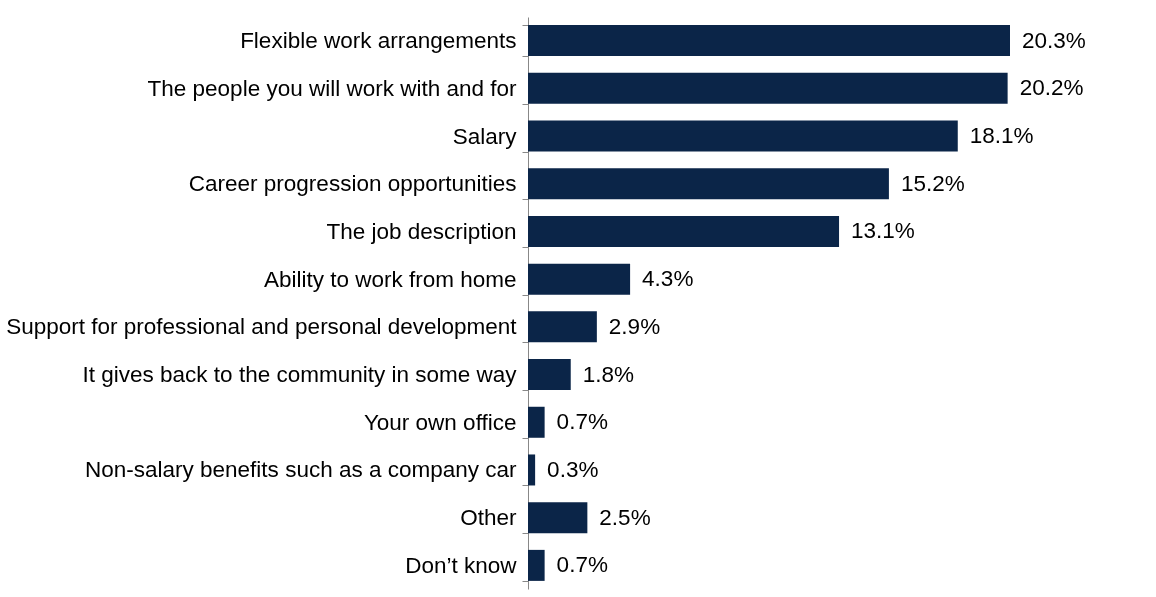 The height and width of the screenshot is (597, 1156). I want to click on data-label: 2.5%, so click(625, 517).